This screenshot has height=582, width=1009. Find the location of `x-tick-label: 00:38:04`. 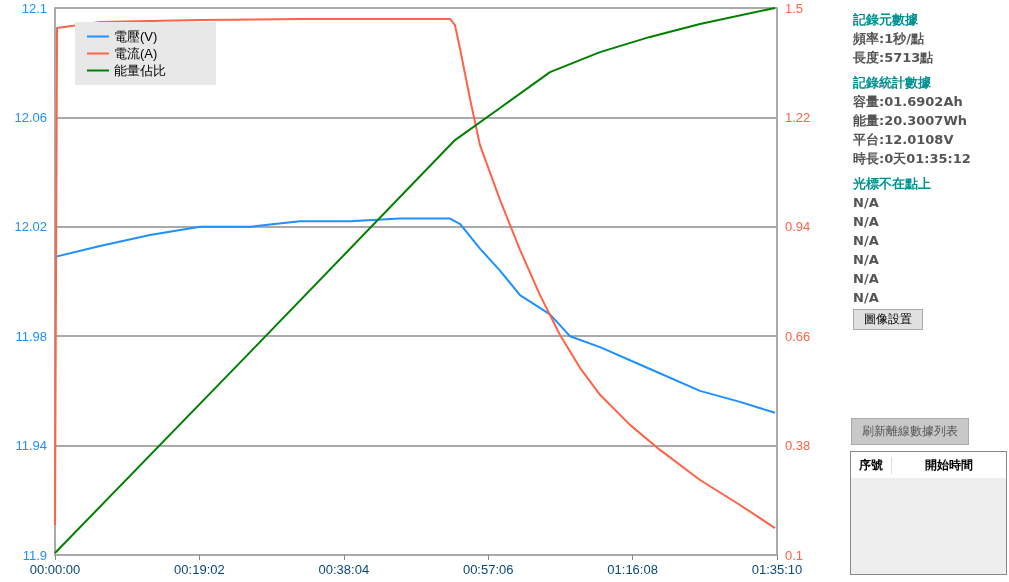

x-tick-label: 00:38:04 is located at coordinates (344, 569).